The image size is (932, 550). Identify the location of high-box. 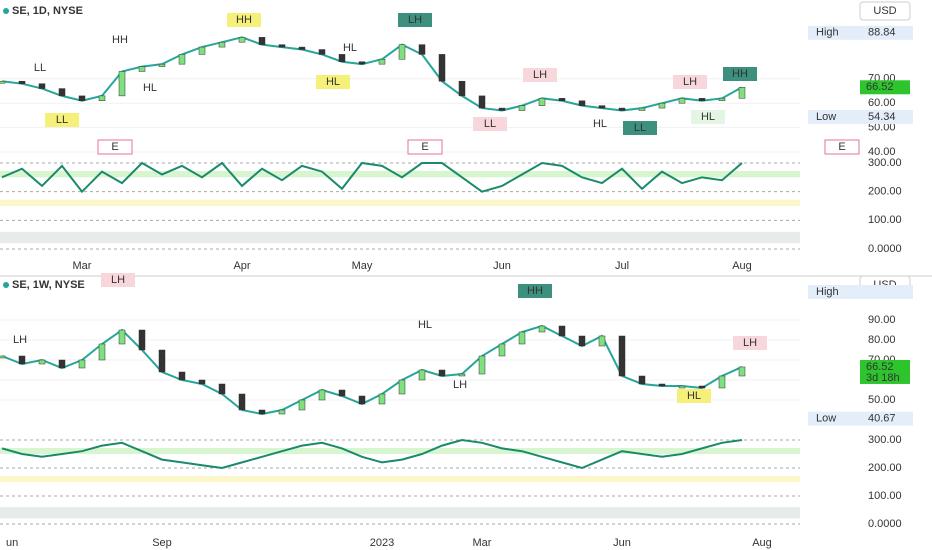
(860, 32).